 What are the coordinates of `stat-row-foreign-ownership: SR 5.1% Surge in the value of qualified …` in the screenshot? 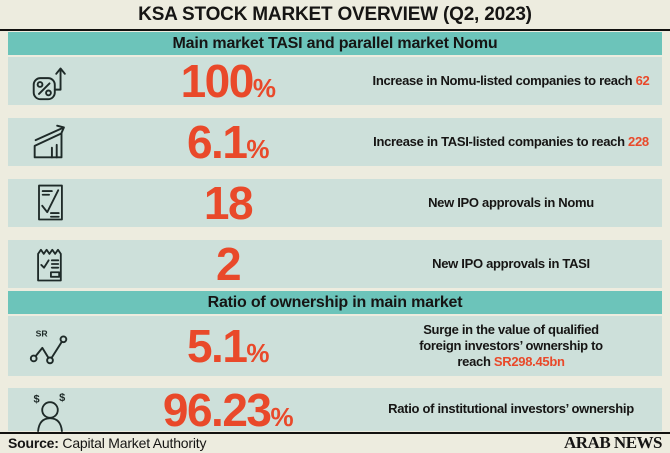 It's located at (335, 346).